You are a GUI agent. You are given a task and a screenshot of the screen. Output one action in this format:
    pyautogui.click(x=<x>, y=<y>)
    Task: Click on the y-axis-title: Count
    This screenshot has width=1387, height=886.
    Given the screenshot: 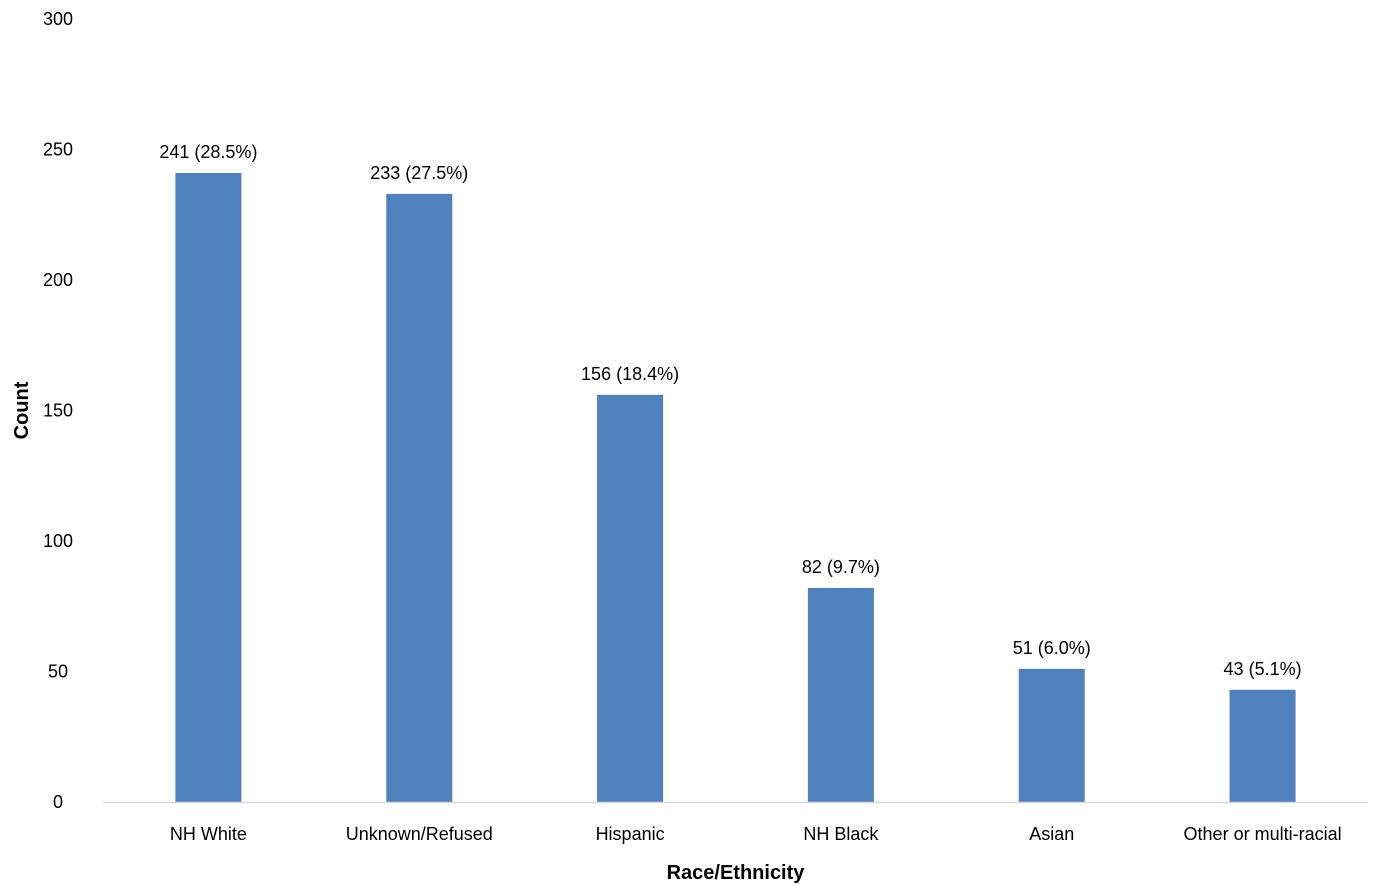 What is the action you would take?
    pyautogui.click(x=22, y=410)
    